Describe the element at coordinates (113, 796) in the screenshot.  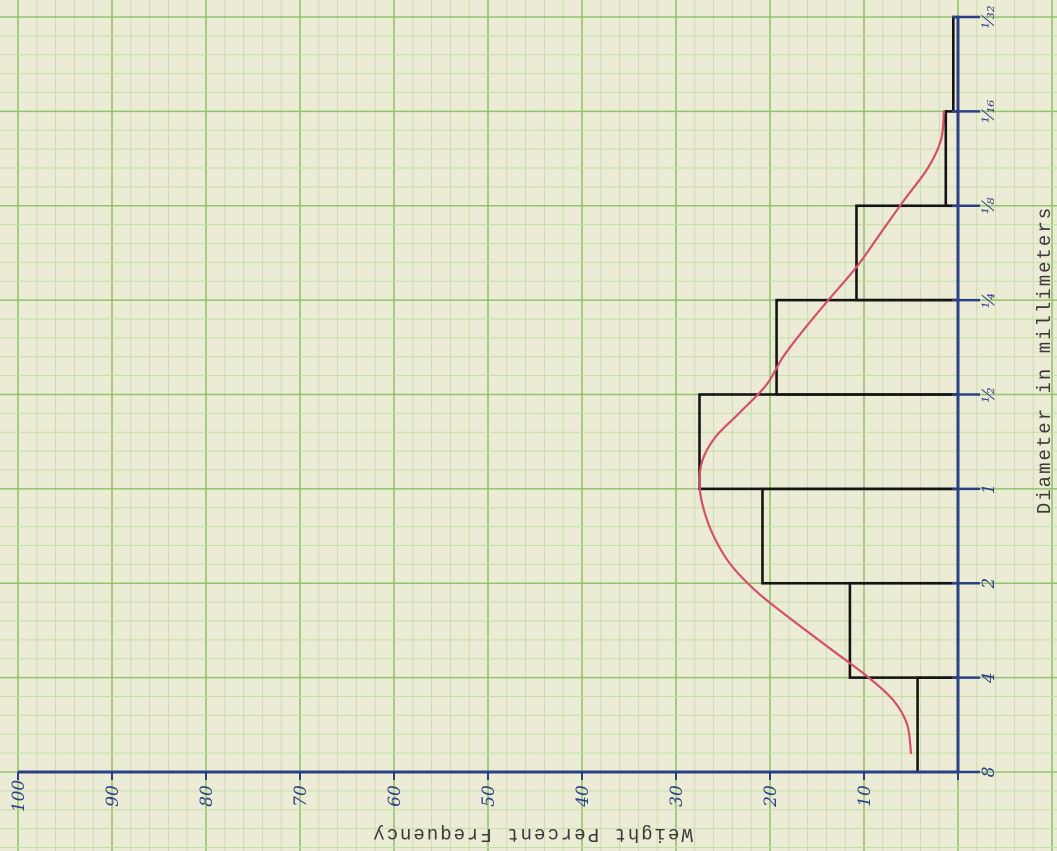
I see `value-tick-label: 90` at that location.